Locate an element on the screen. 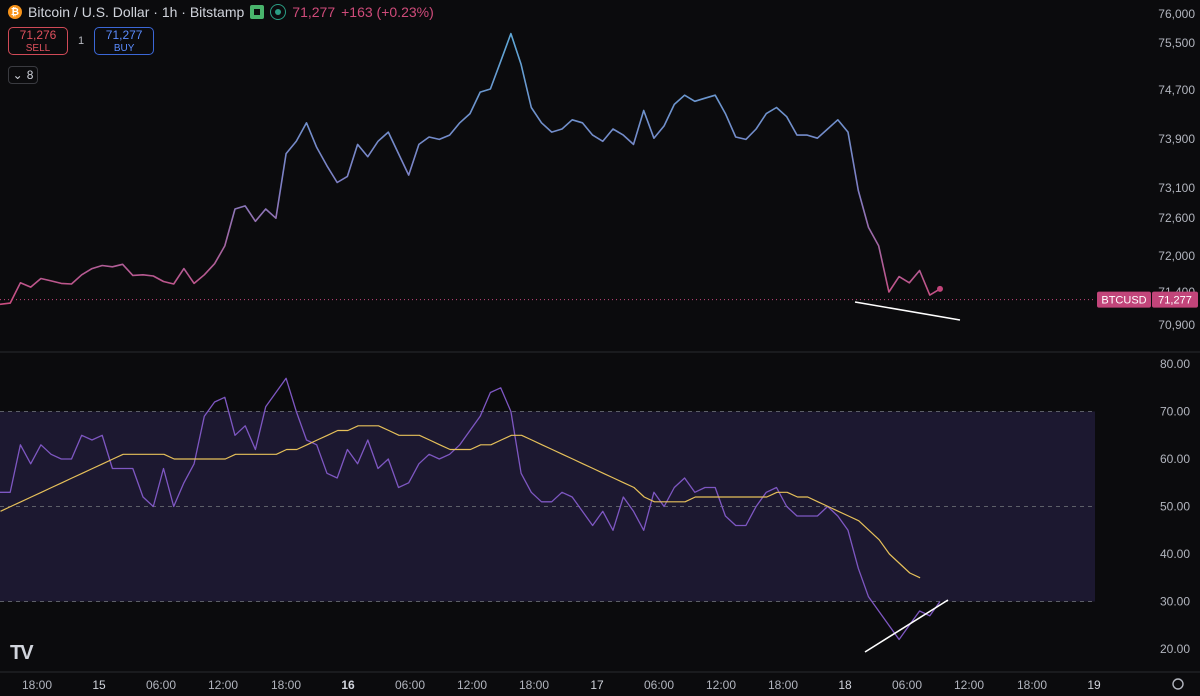  sell-price: 71,276 is located at coordinates (38, 35).